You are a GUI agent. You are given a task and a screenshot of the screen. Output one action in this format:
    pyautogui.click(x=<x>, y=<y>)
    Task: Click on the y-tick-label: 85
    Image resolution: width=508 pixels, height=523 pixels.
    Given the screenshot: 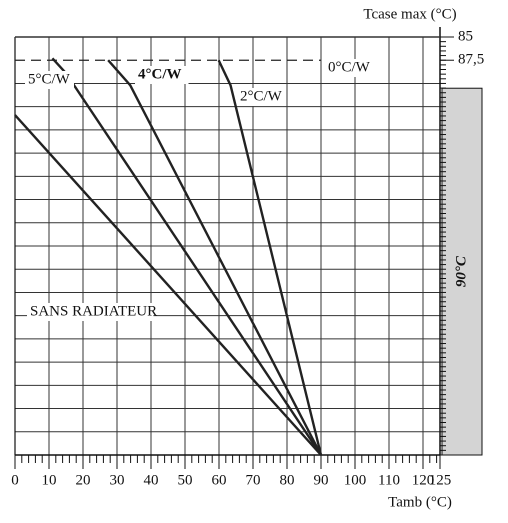 What is the action you would take?
    pyautogui.click(x=465, y=36)
    